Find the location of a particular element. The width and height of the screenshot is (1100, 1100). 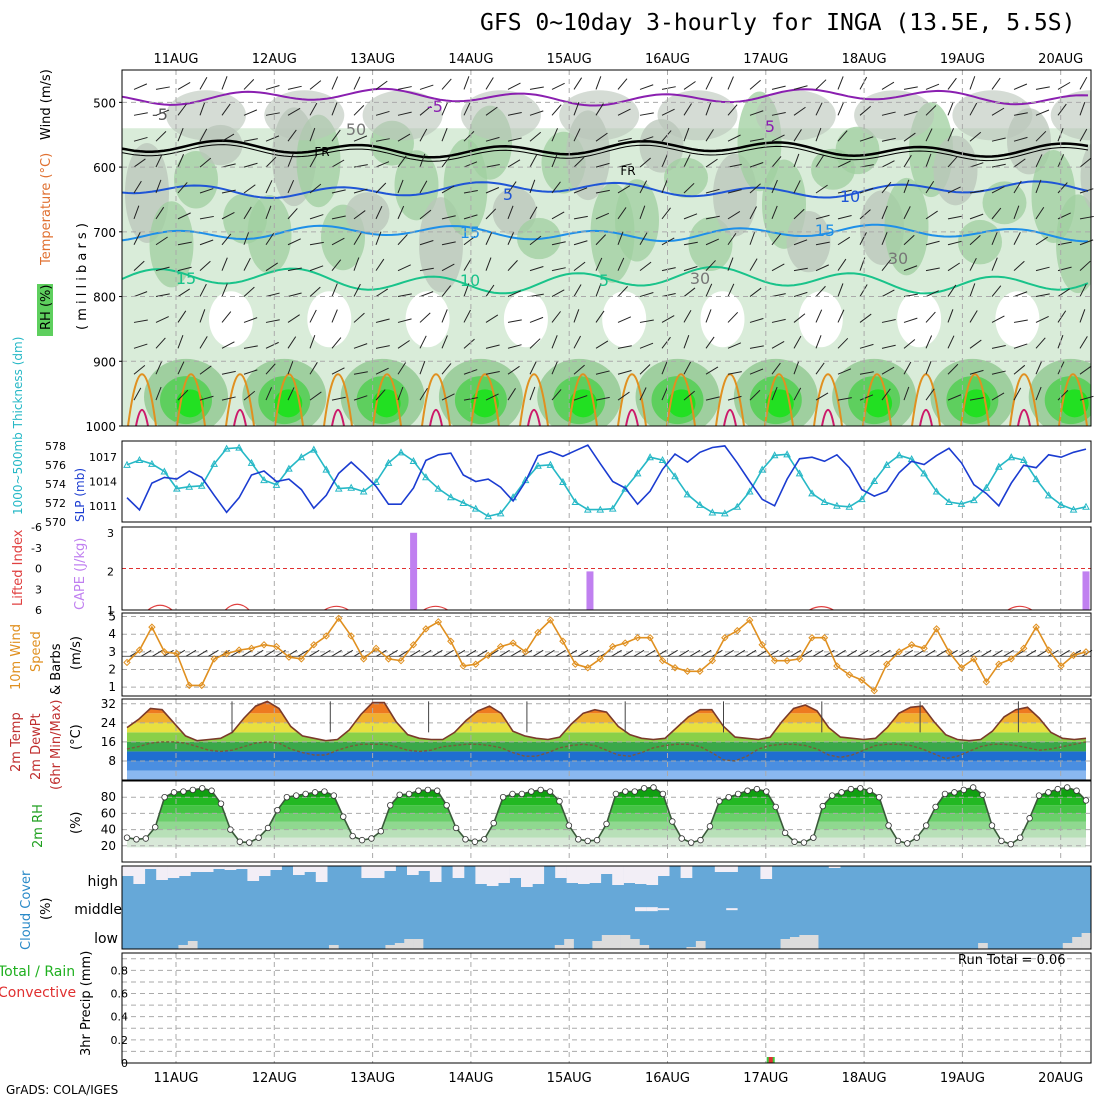

date-tick-label: 17AUG is located at coordinates (765, 59).